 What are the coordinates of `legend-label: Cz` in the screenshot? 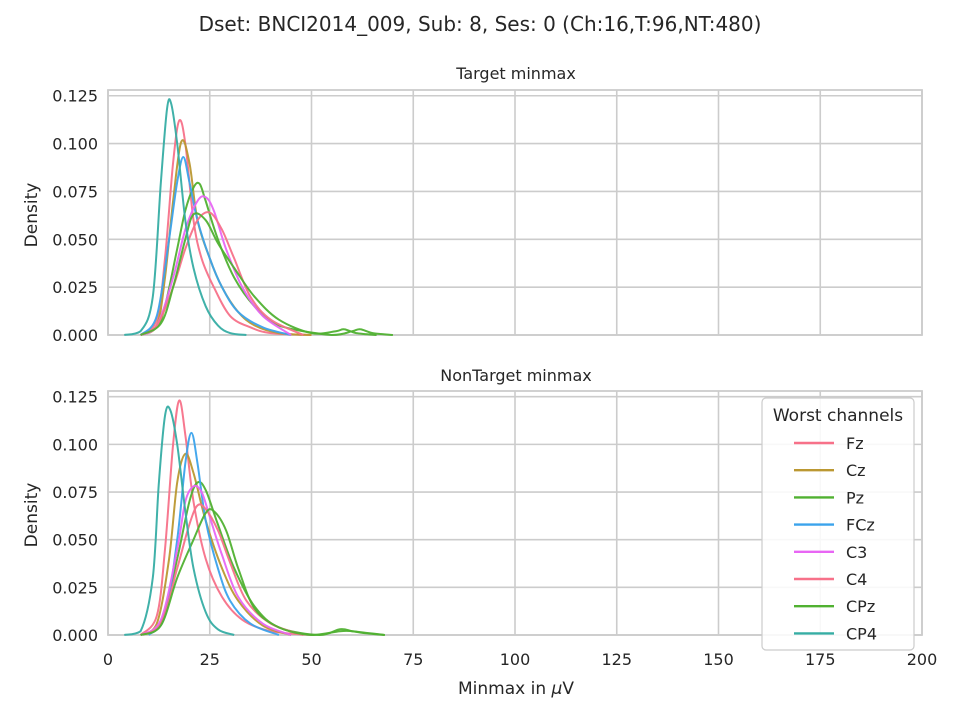 It's located at (856, 470).